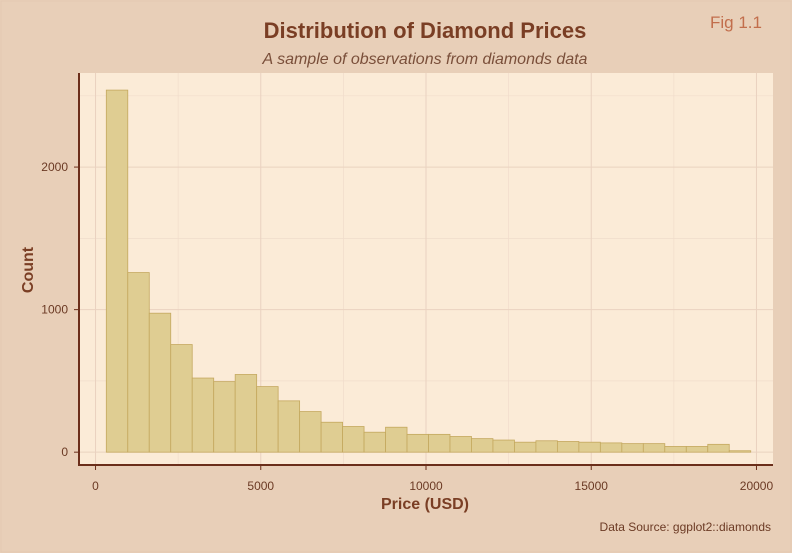 This screenshot has width=792, height=553. I want to click on data-source-caption: Data Source: ggplot2::diamonds, so click(685, 527).